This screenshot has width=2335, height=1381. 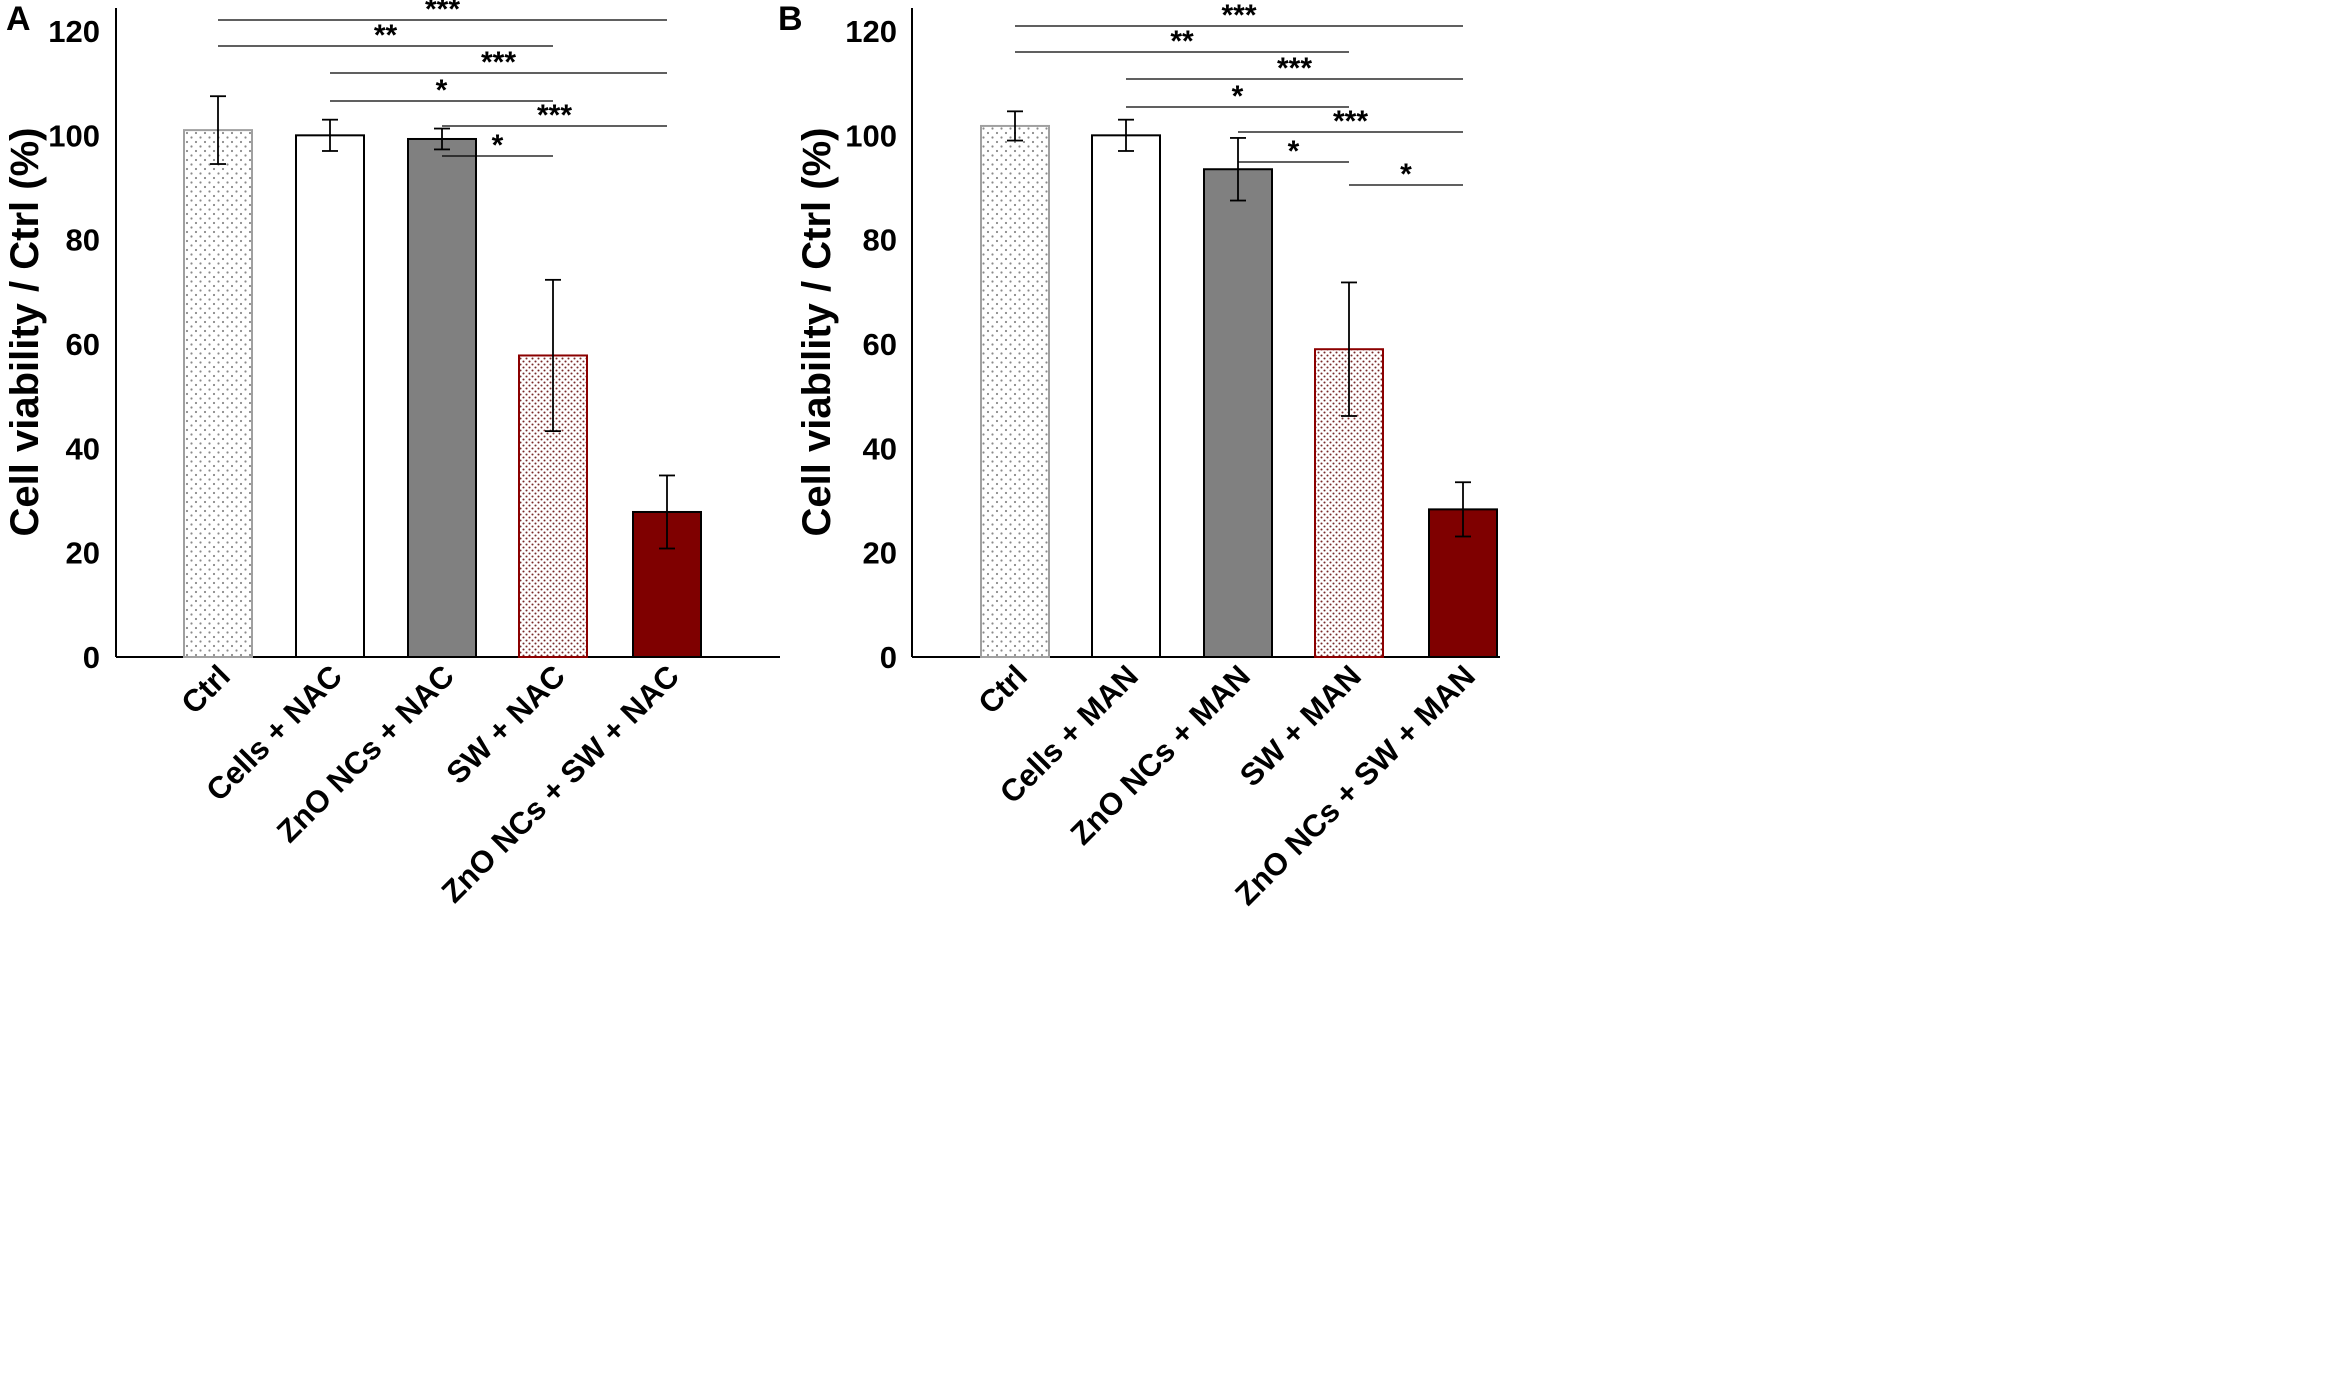 I want to click on x-tick-label: ZnO NCs + SW + NAC, so click(x=560, y=783).